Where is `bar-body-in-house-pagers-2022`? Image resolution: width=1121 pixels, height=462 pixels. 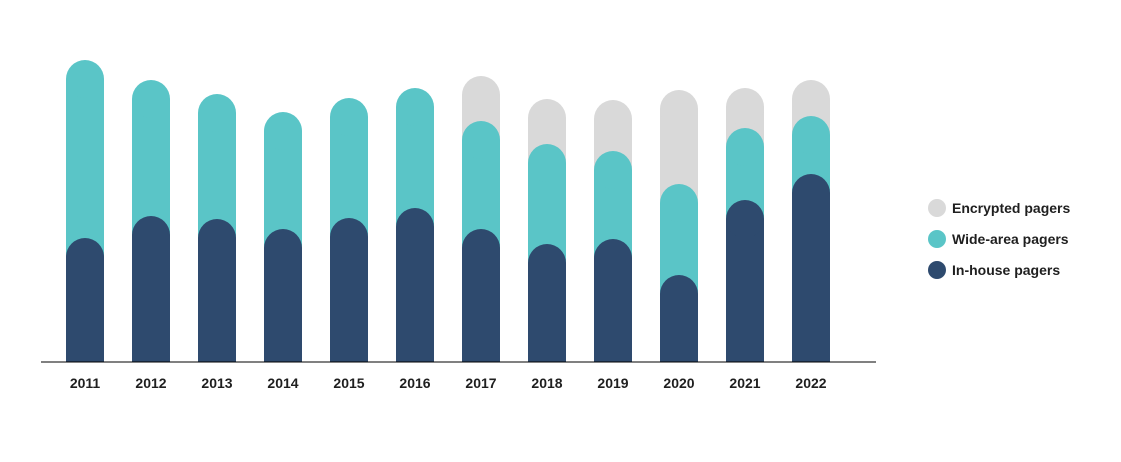
bar-body-in-house-pagers-2022 is located at coordinates (811, 277).